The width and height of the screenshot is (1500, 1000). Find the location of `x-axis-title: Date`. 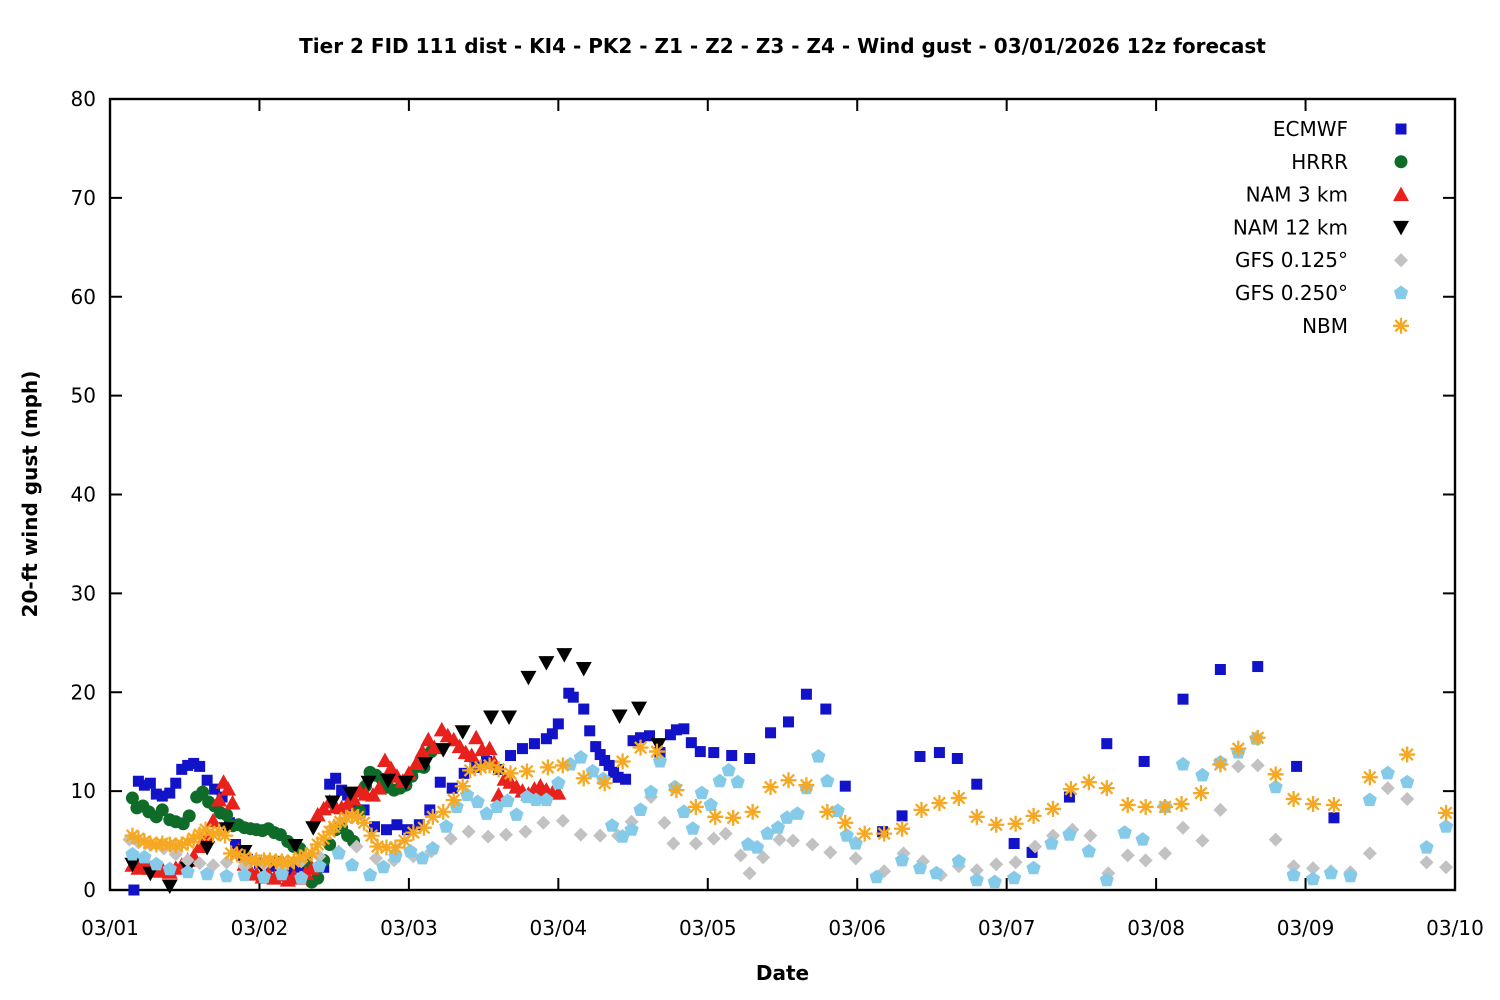

x-axis-title: Date is located at coordinates (782, 973).